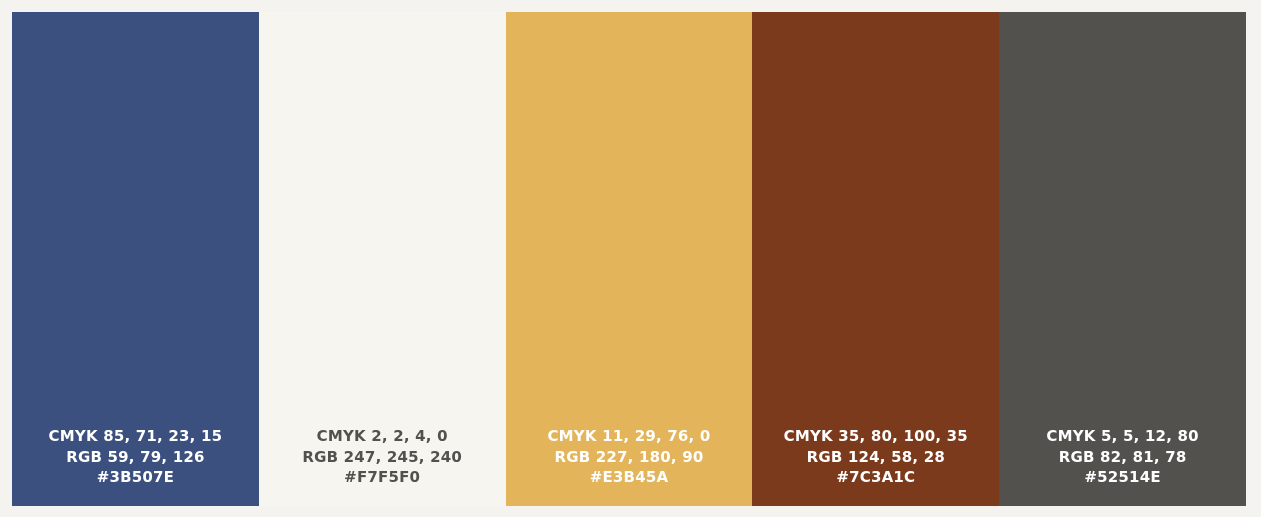  I want to click on rgb-value: RGB 227, 180, 90, so click(629, 456).